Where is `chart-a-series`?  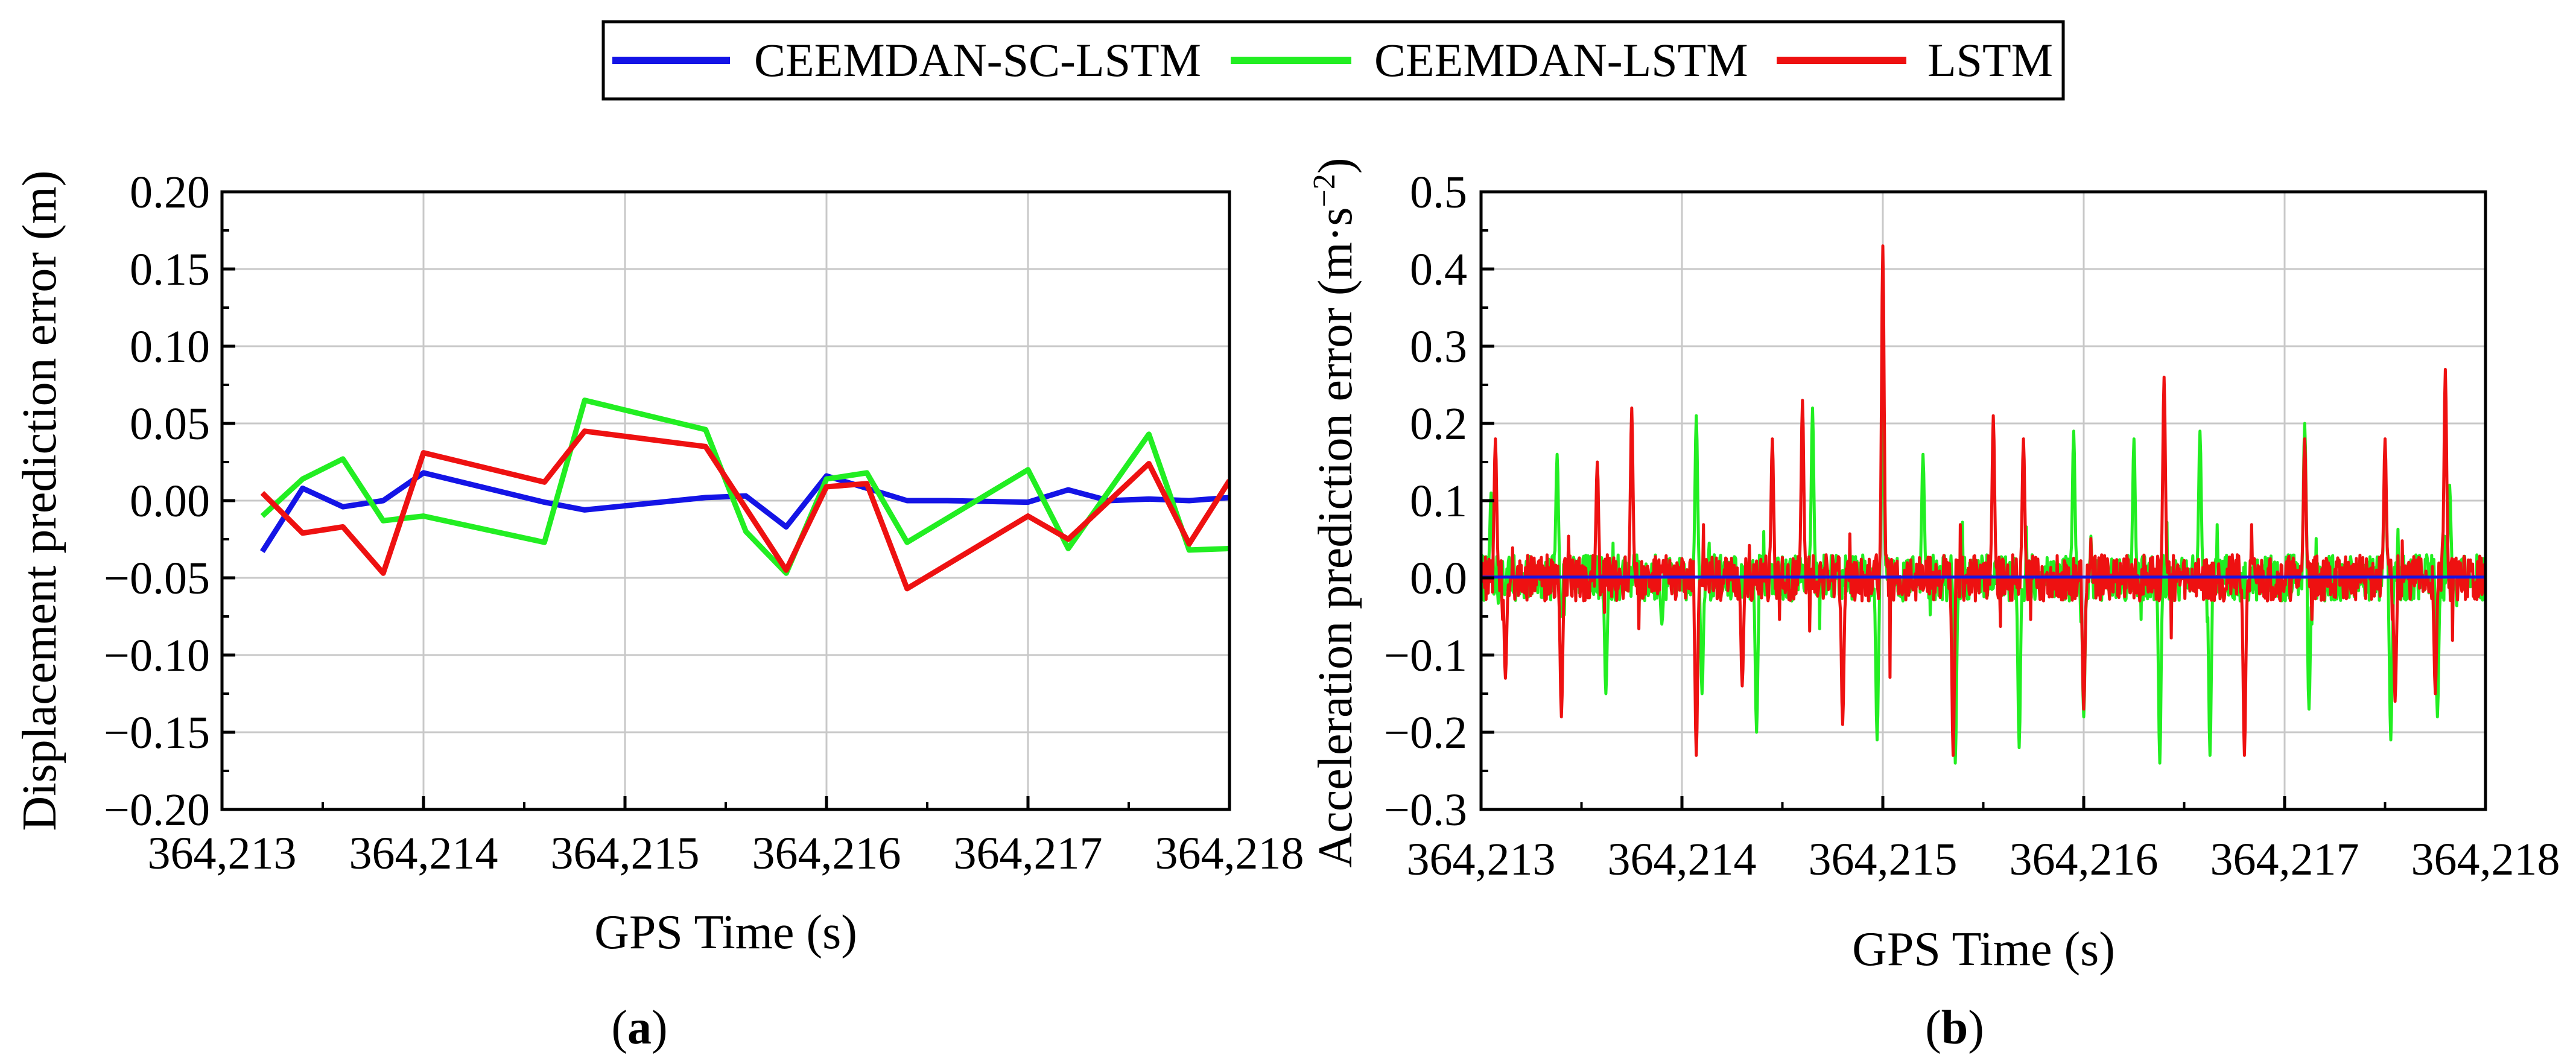 chart-a-series is located at coordinates (745, 494).